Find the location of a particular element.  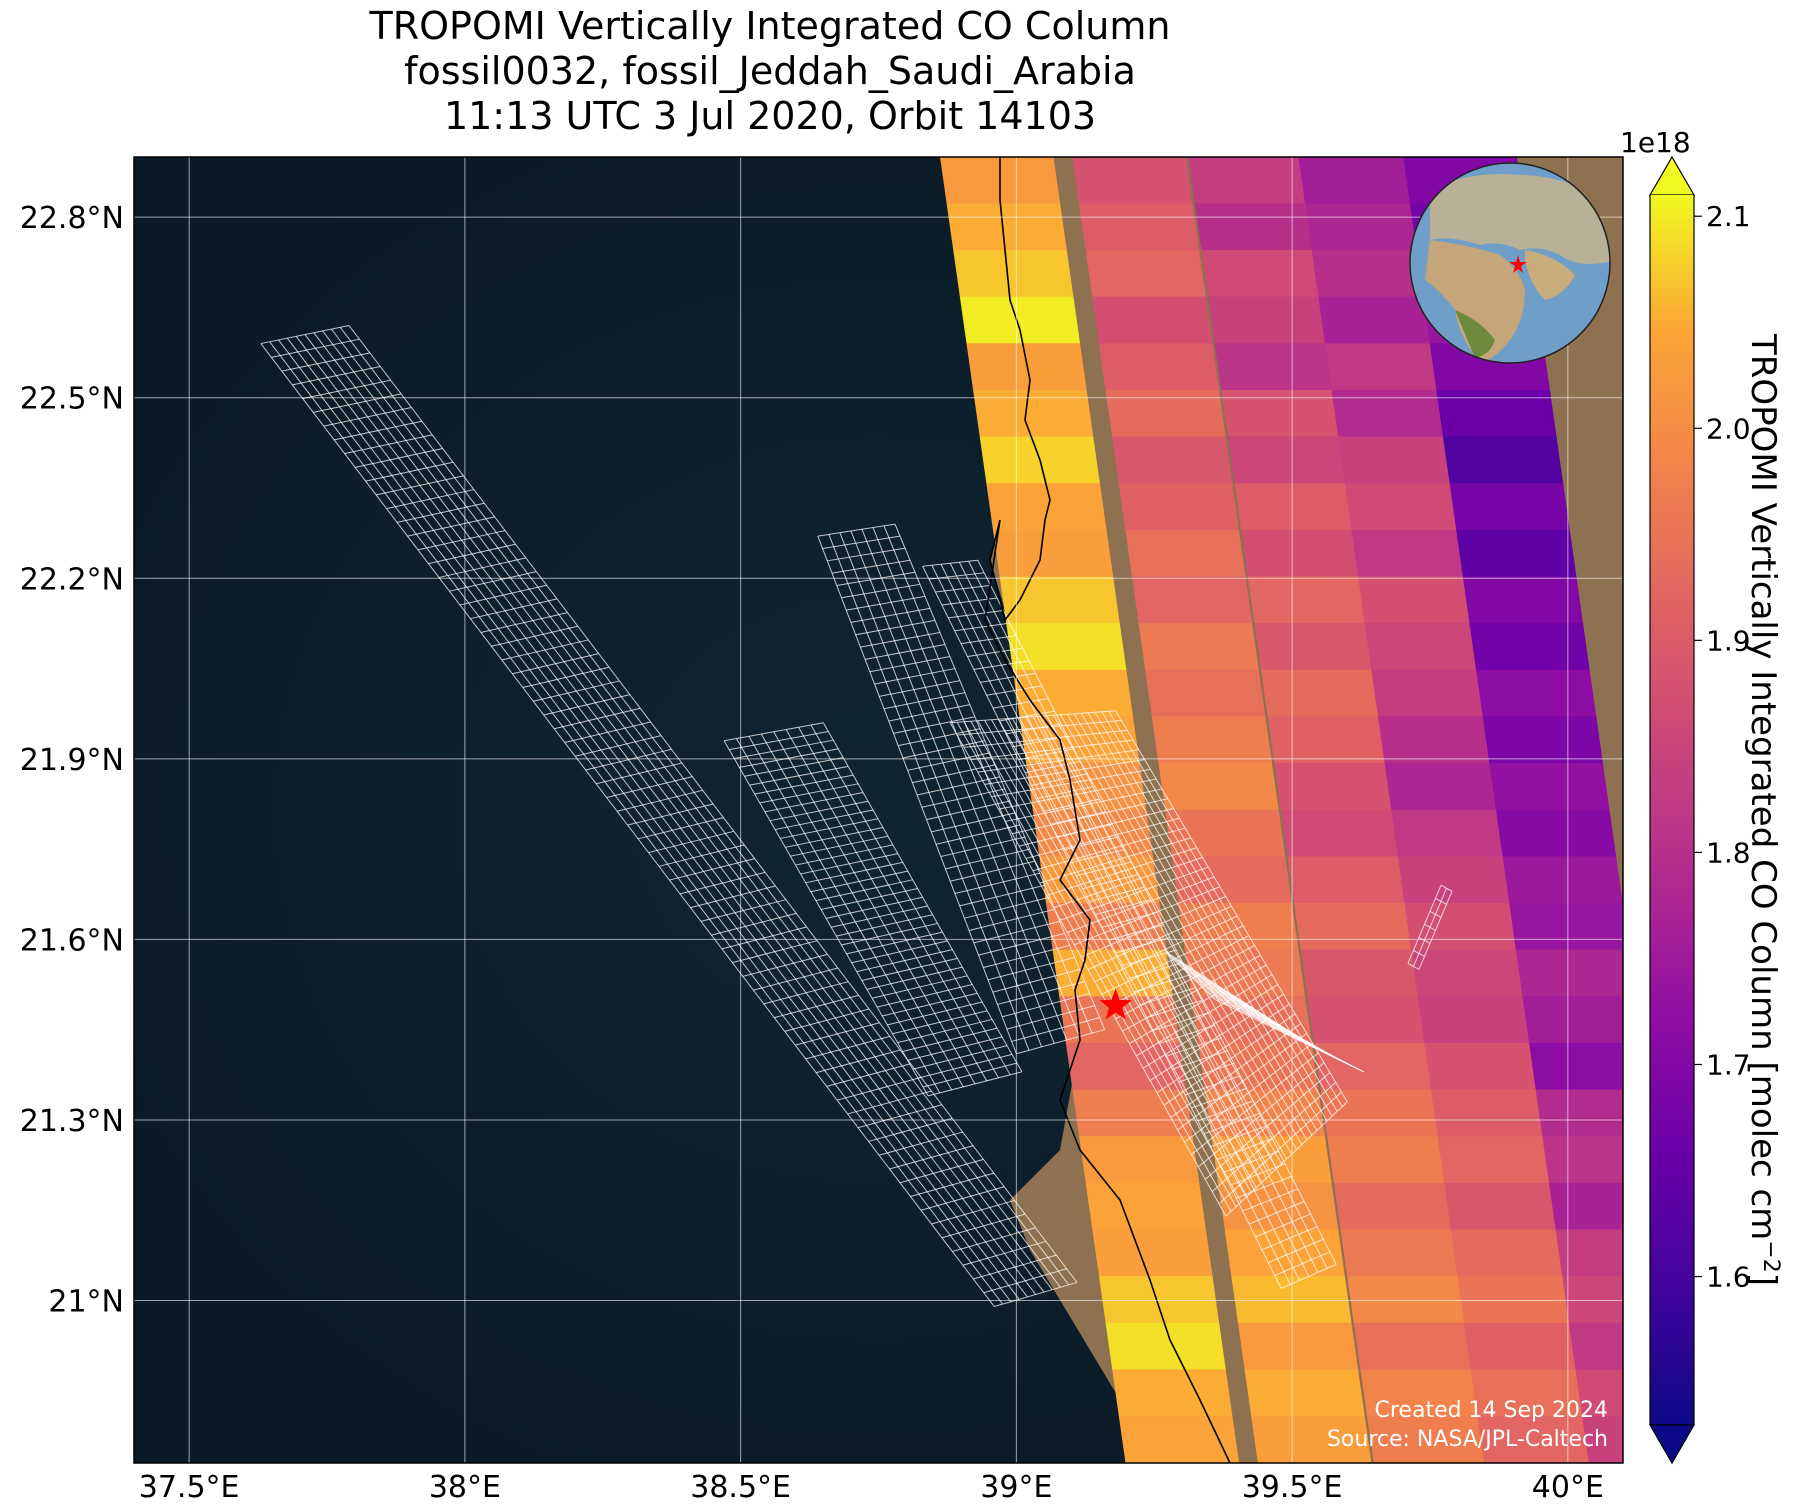

title-line-1: TROPOMI Vertically Integrated CO Column is located at coordinates (770, 26).